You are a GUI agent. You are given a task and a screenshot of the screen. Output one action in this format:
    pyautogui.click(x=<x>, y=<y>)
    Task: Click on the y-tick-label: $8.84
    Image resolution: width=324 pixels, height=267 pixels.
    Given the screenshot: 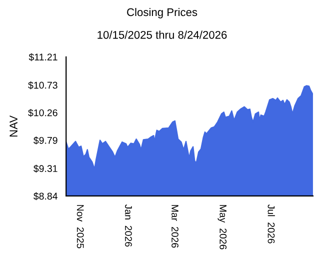 What is the action you would take?
    pyautogui.click(x=46, y=196)
    